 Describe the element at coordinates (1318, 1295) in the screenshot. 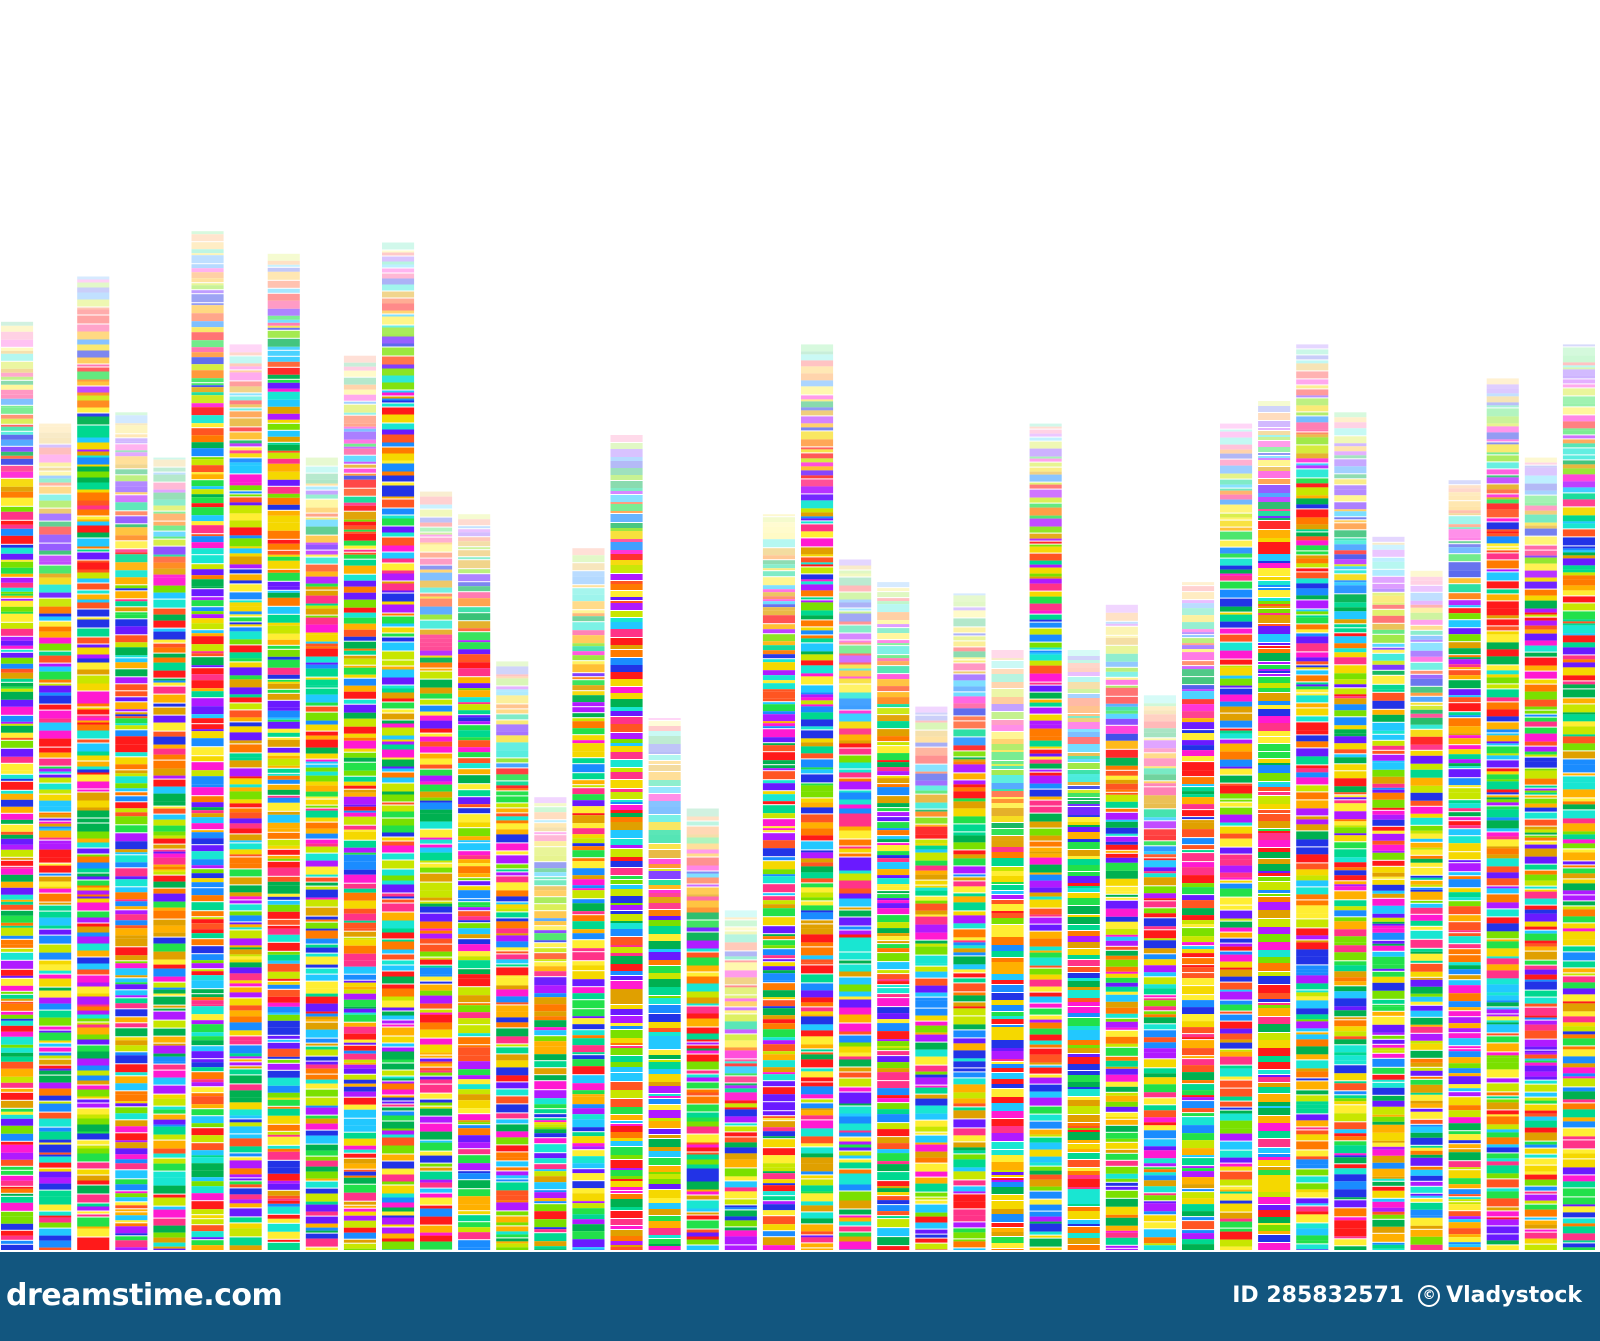

I see `image-id: ID 285832571` at that location.